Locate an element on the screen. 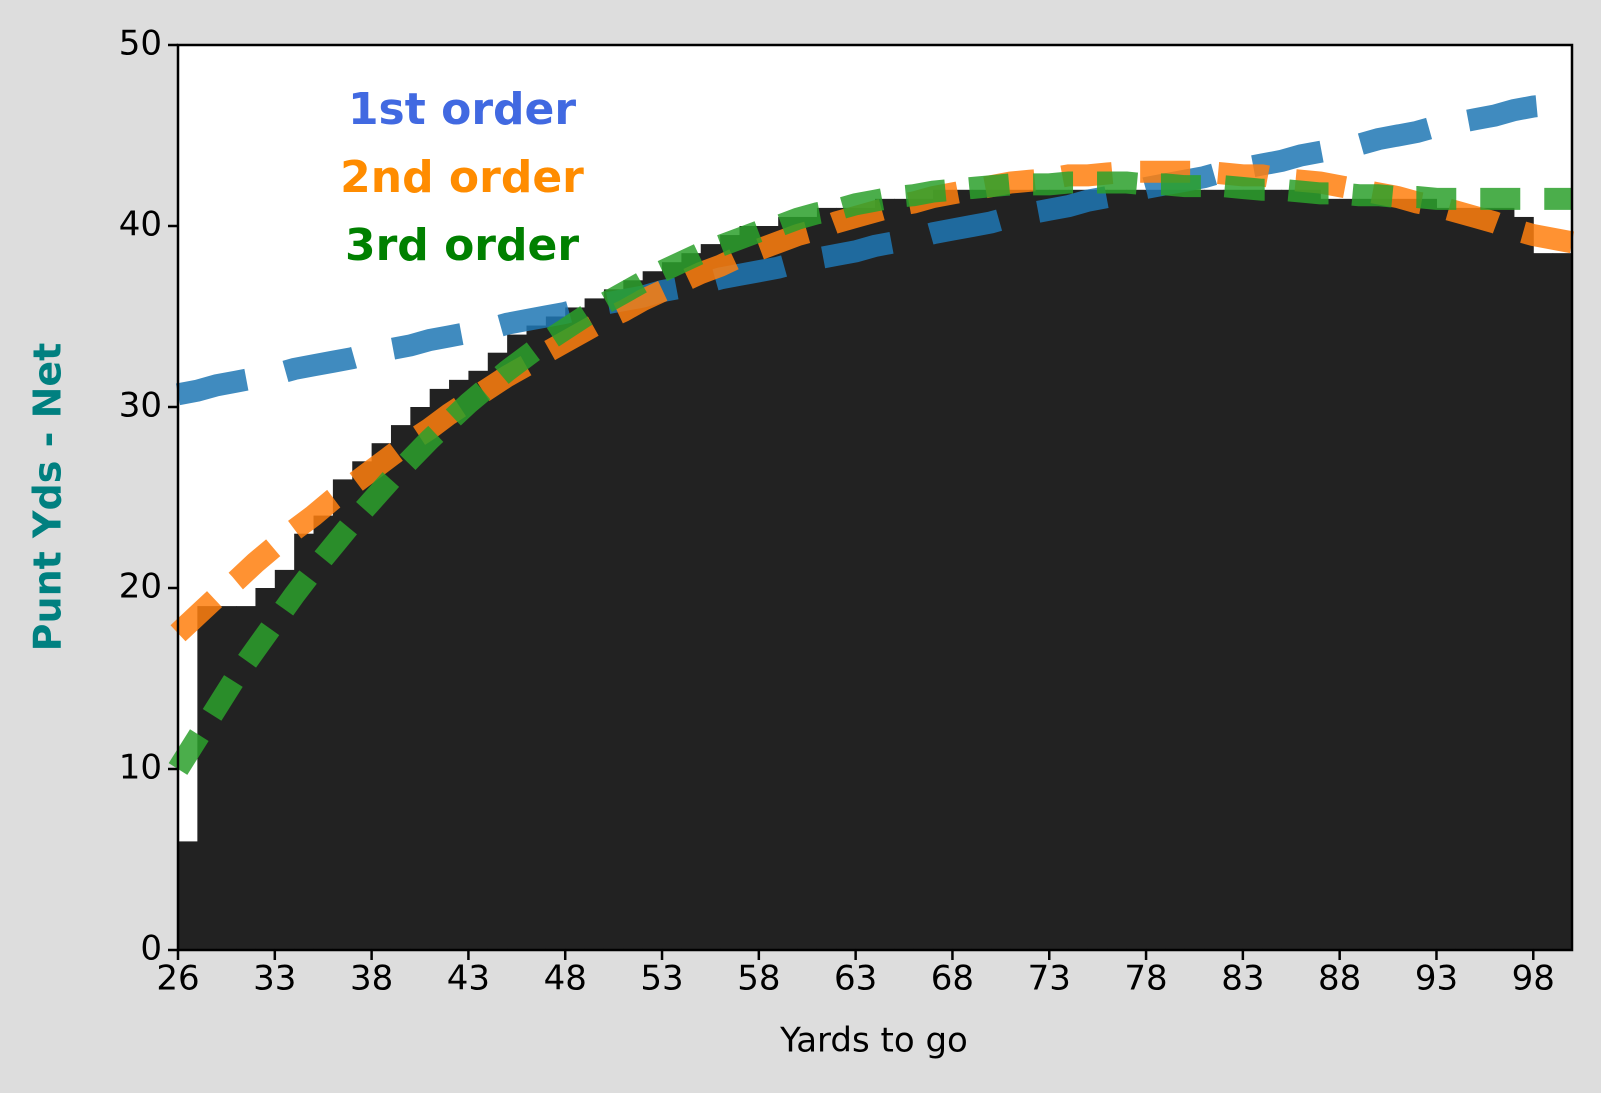 Image resolution: width=1601 pixels, height=1093 pixels. x-tick-label: 33 is located at coordinates (274, 979).